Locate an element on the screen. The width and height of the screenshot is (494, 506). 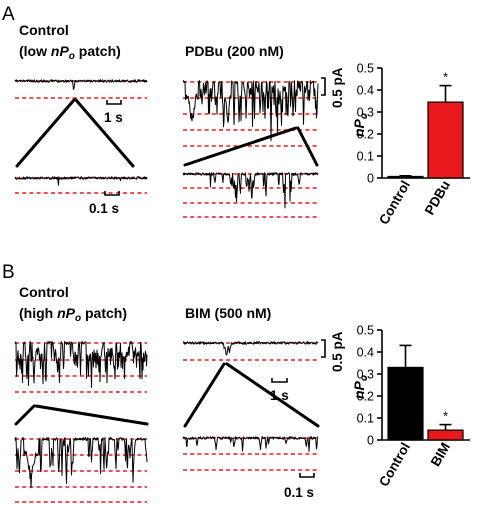
panel-b-control-subtitle: (high nPo patch) is located at coordinates (73, 314).